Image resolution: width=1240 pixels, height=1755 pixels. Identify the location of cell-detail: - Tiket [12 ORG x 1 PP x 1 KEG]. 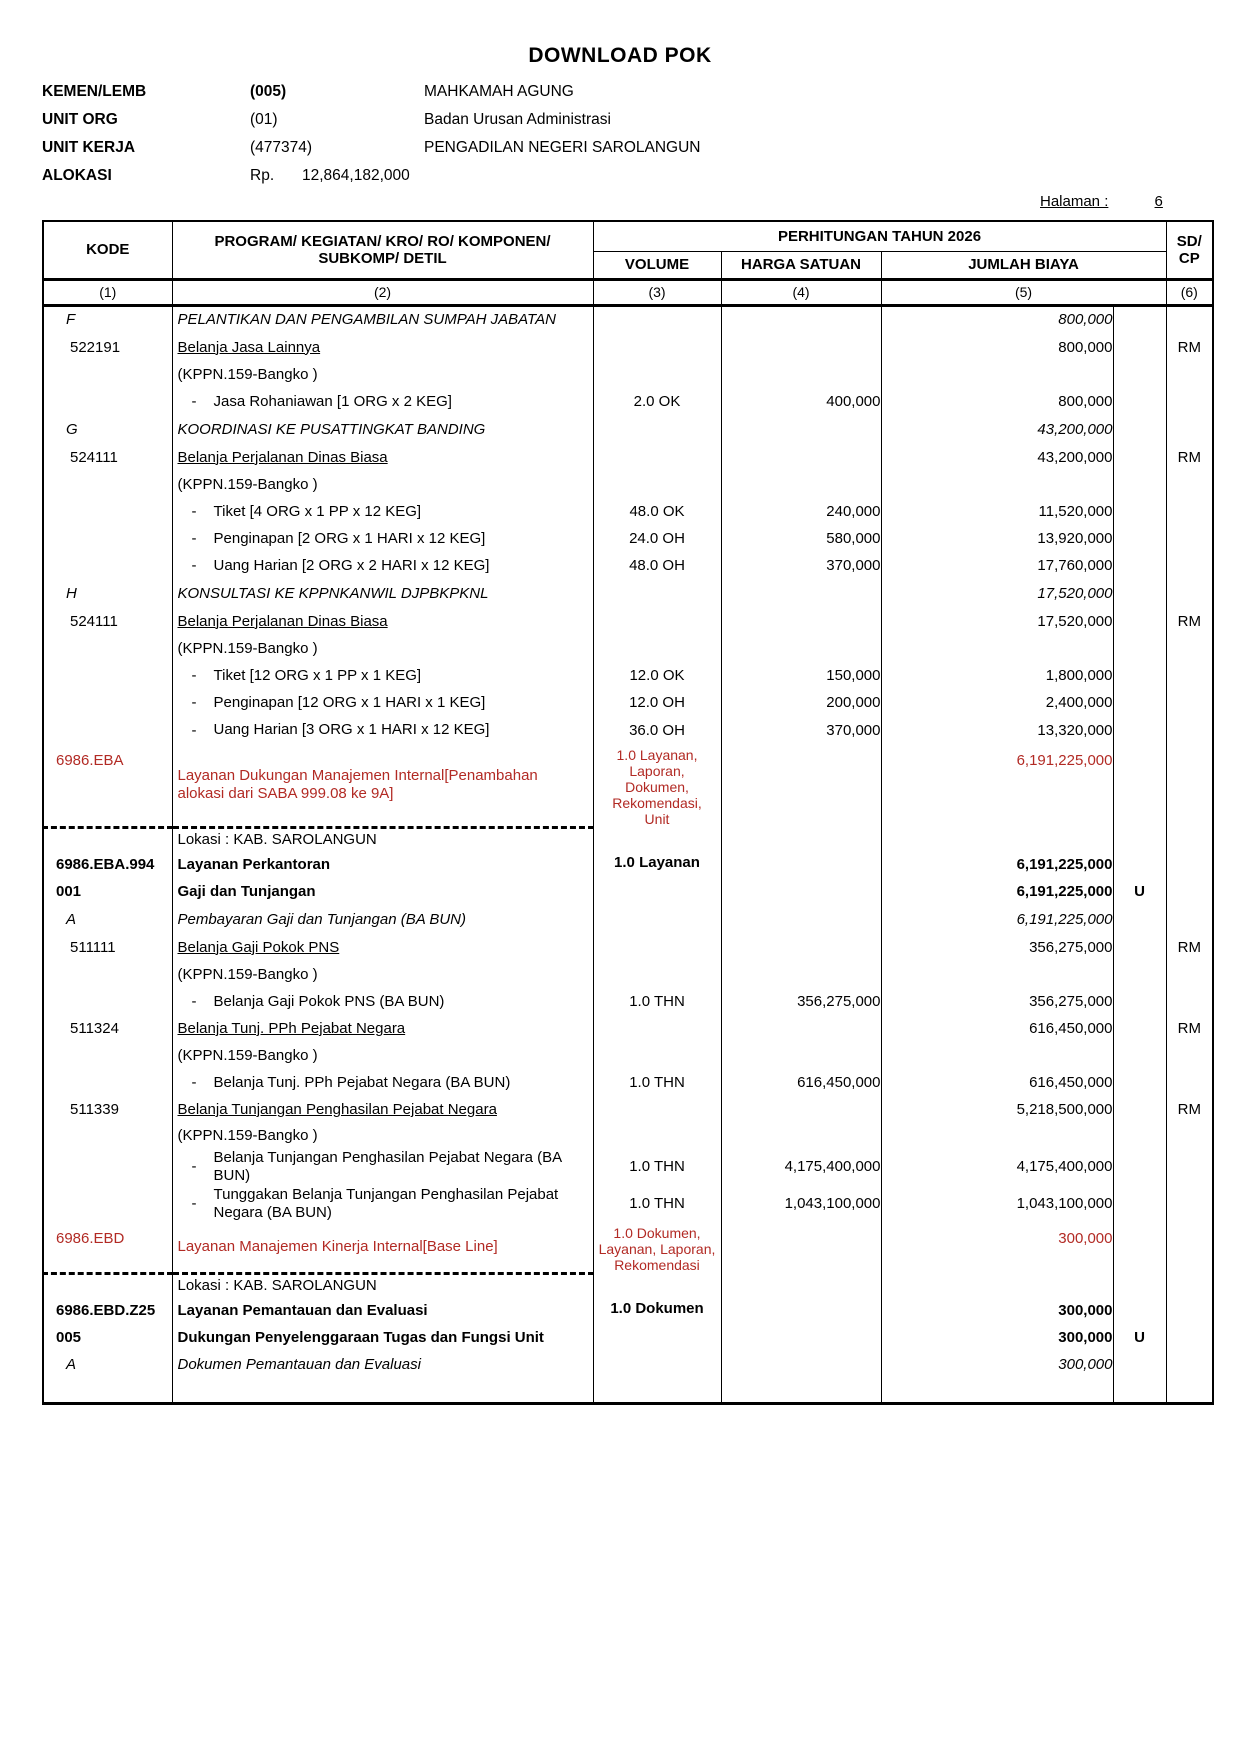
(382, 675).